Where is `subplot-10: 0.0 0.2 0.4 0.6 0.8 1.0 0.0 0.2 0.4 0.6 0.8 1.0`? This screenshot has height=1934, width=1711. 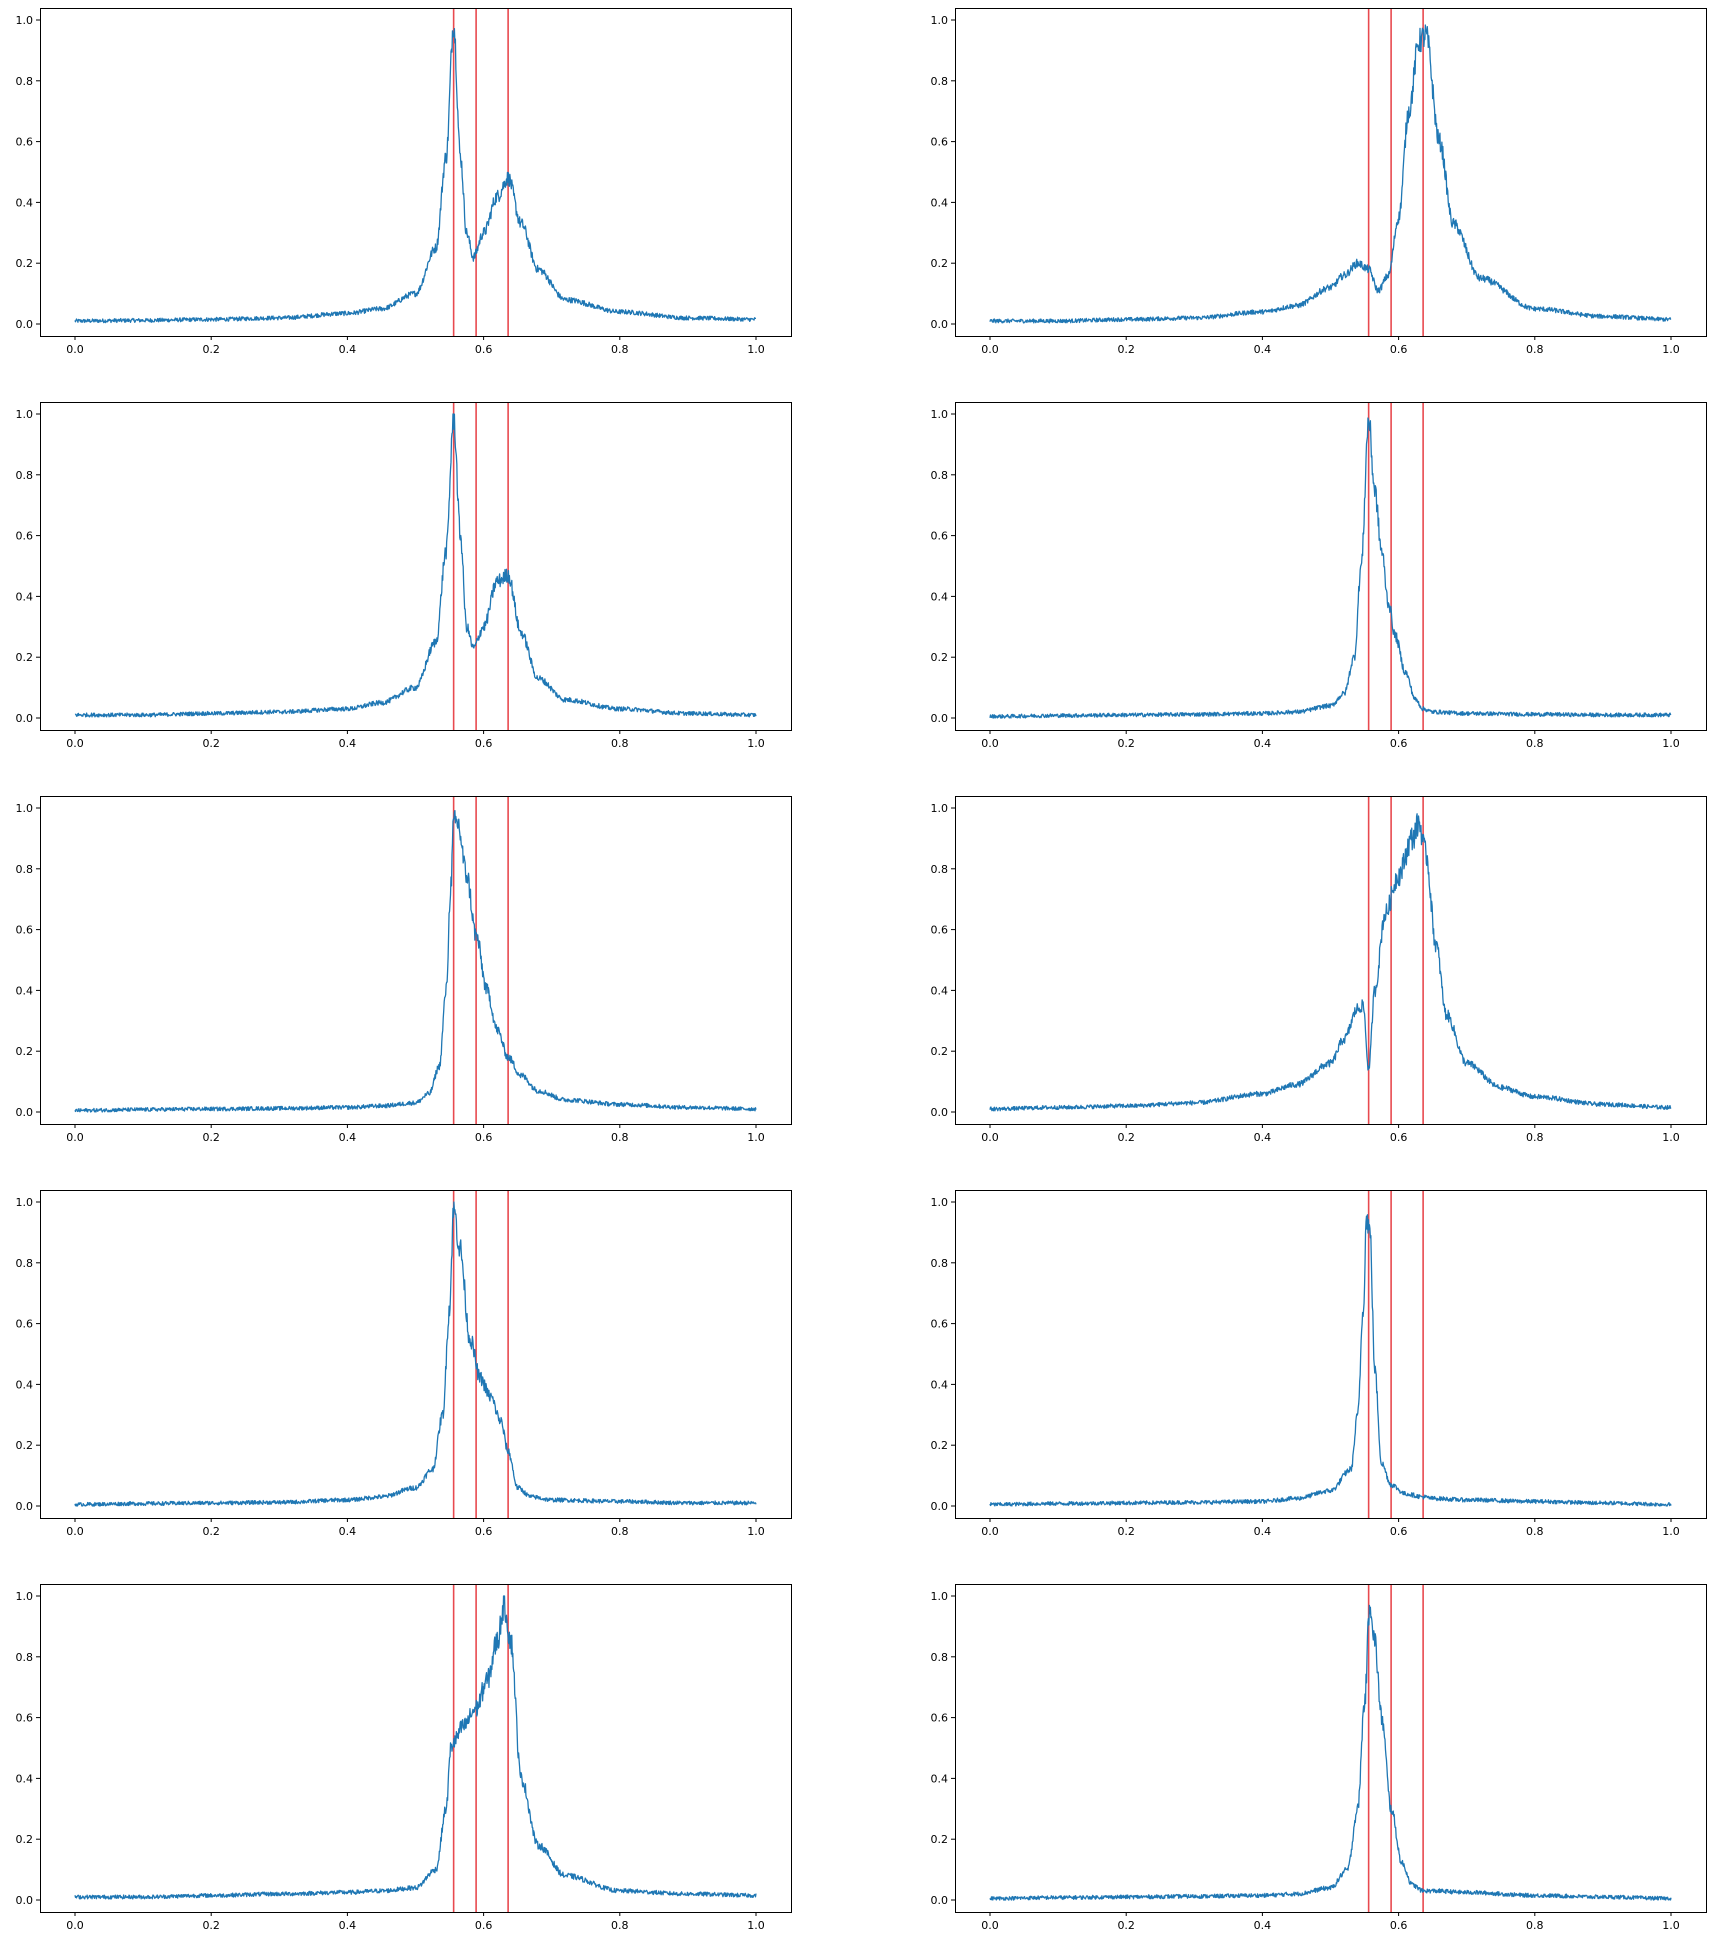
subplot-10: 0.0 0.2 0.4 0.6 0.8 1.0 0.0 0.2 0.4 0.6 0.8 1.0 is located at coordinates (1319, 1758).